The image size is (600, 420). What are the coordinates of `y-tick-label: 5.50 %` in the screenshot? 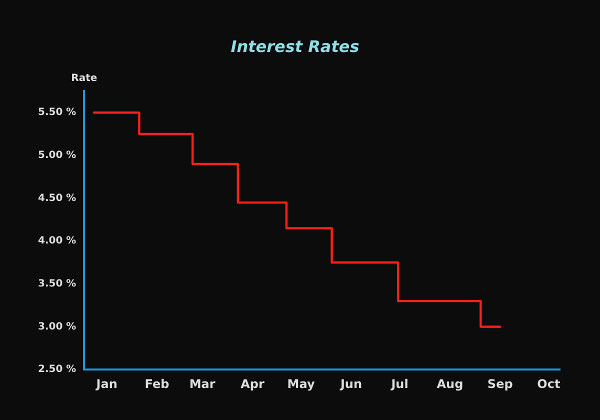 It's located at (57, 112).